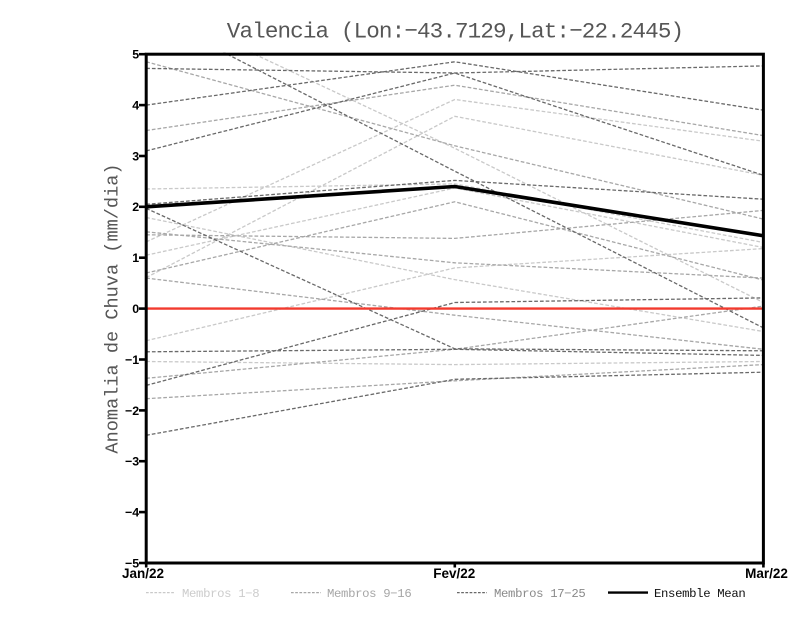  Describe the element at coordinates (132, 360) in the screenshot. I see `svg-text: −1` at that location.